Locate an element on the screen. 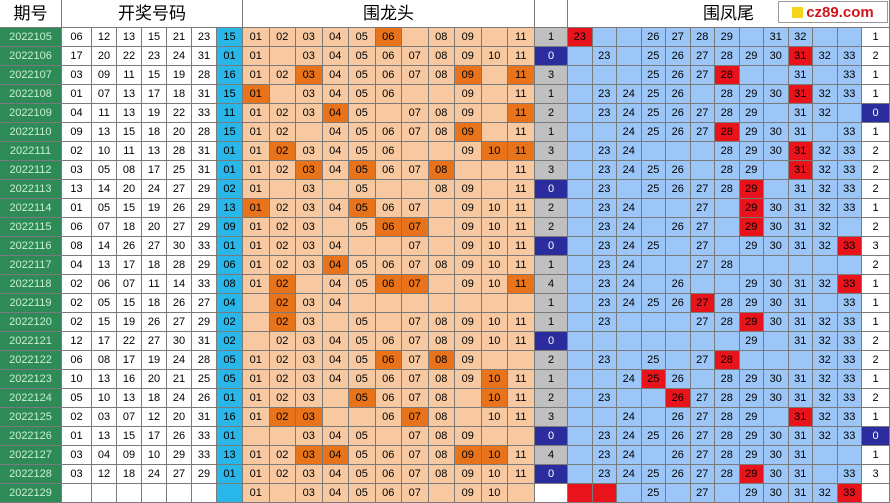  period-cell: 2022128 is located at coordinates (31, 474).